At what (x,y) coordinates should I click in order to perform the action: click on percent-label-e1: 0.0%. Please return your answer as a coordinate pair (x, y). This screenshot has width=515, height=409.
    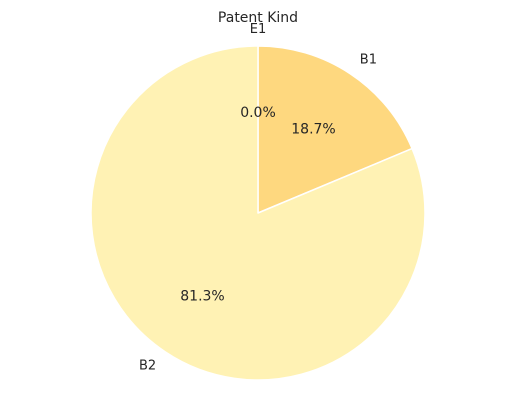
    Looking at the image, I should click on (258, 113).